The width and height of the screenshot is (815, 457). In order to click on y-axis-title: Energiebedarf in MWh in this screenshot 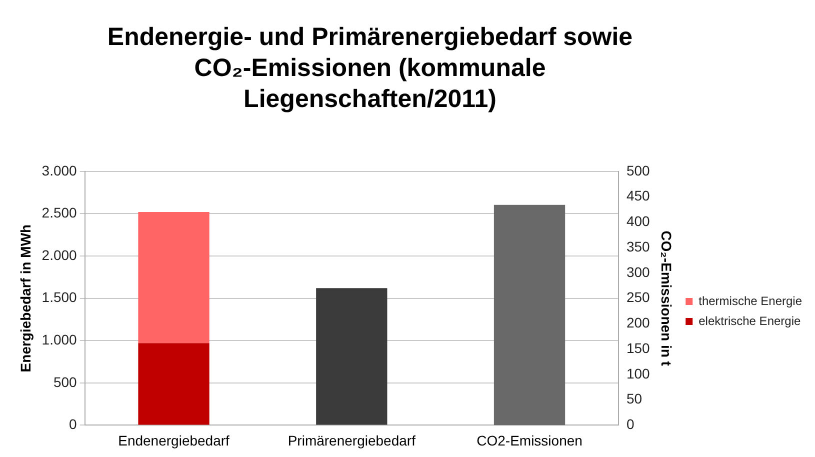, I will do `click(25, 298)`.